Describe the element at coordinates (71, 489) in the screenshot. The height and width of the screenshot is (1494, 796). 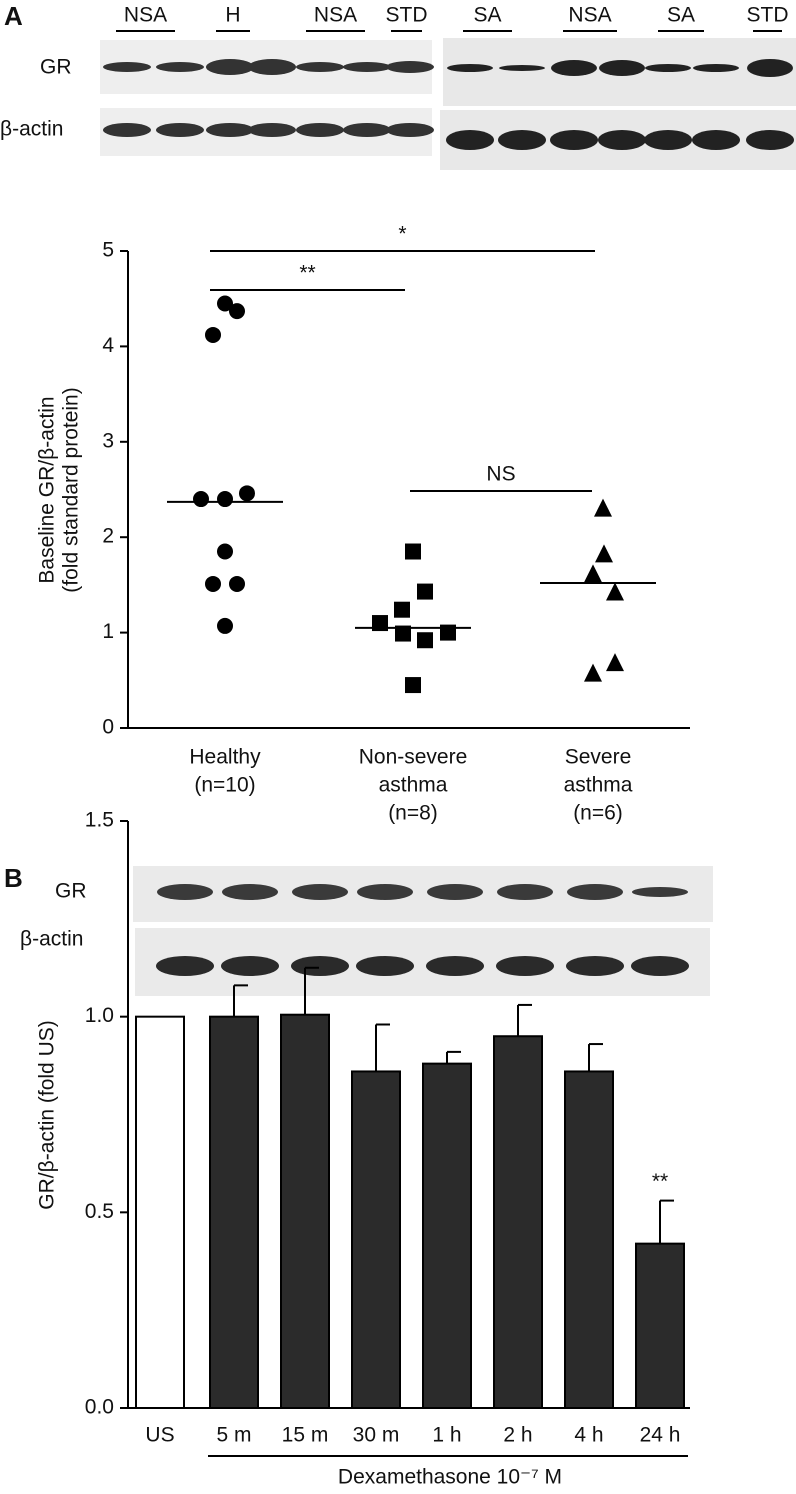
I see `y-axis-title: (fold standard protein)` at that location.